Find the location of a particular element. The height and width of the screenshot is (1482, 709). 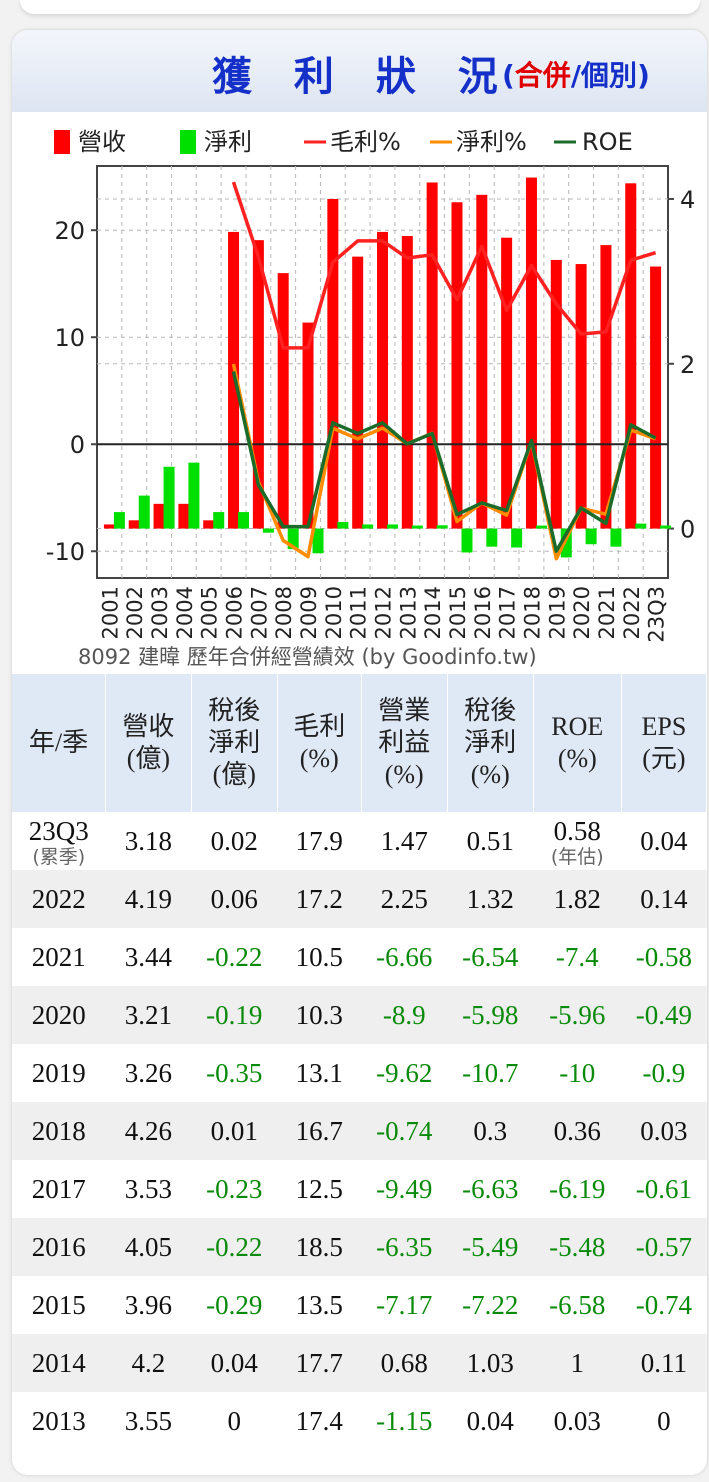

revenue-cell: 3.18 is located at coordinates (148, 841).